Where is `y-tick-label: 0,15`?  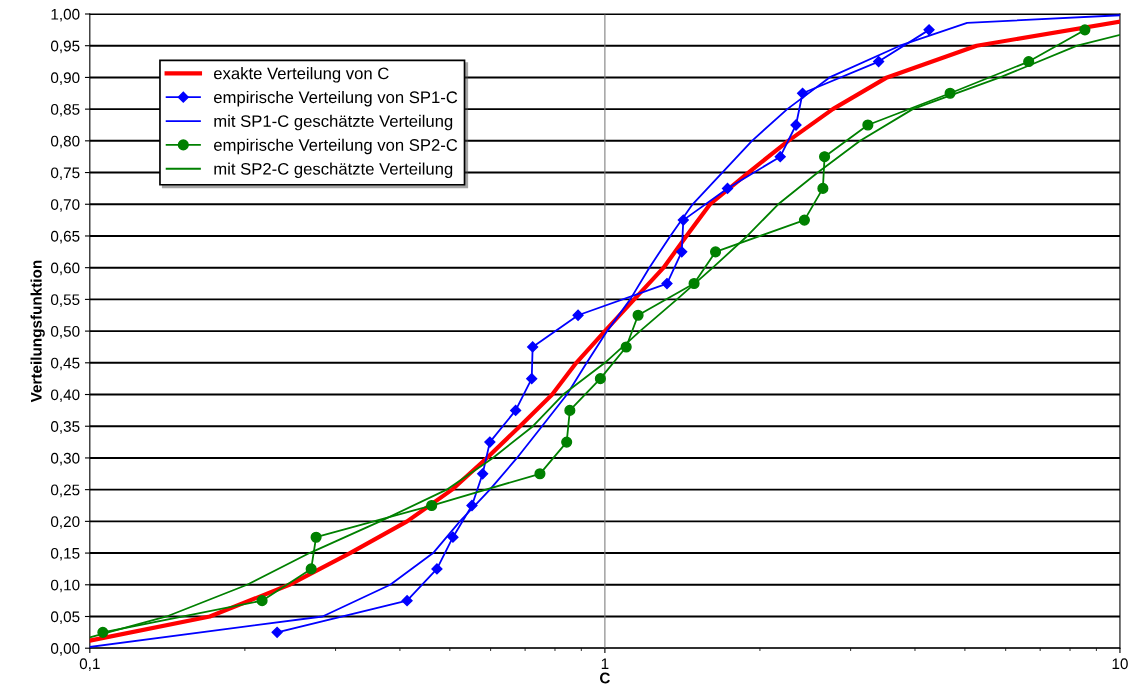 y-tick-label: 0,15 is located at coordinates (65, 554).